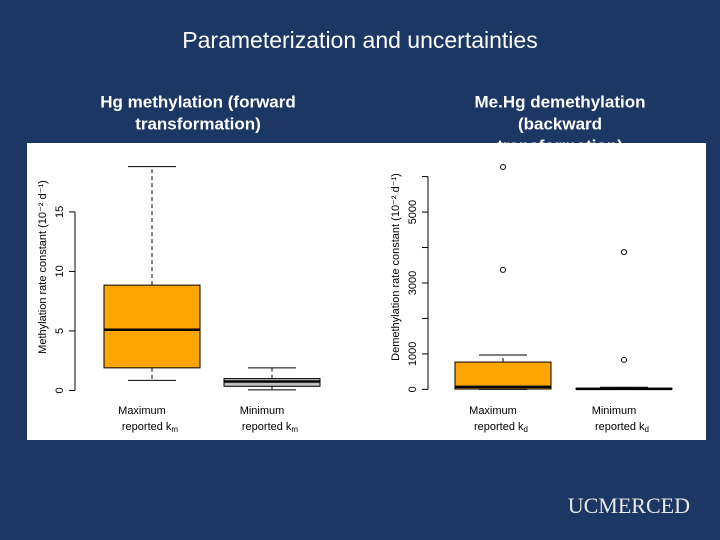 This screenshot has height=540, width=720. I want to click on chart-title: Hg methylation (forward, so click(198, 101).